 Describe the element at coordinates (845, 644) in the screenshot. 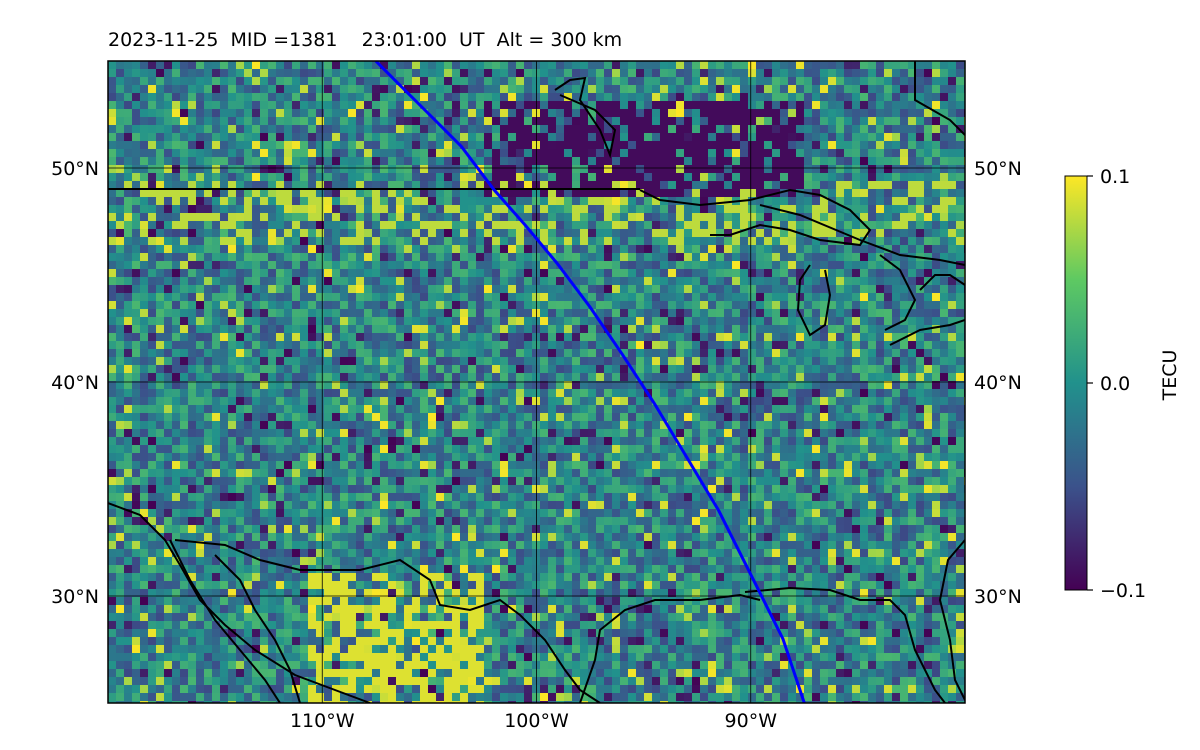

I see `gulf-coast-east` at that location.